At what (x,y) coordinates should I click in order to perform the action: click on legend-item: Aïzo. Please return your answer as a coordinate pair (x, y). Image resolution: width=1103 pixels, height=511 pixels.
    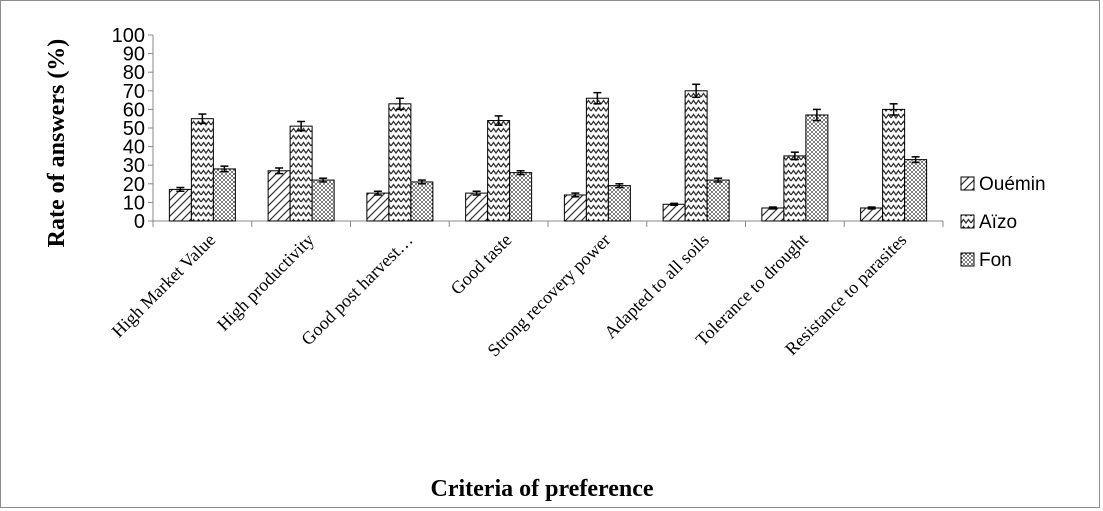
    Looking at the image, I should click on (988, 222).